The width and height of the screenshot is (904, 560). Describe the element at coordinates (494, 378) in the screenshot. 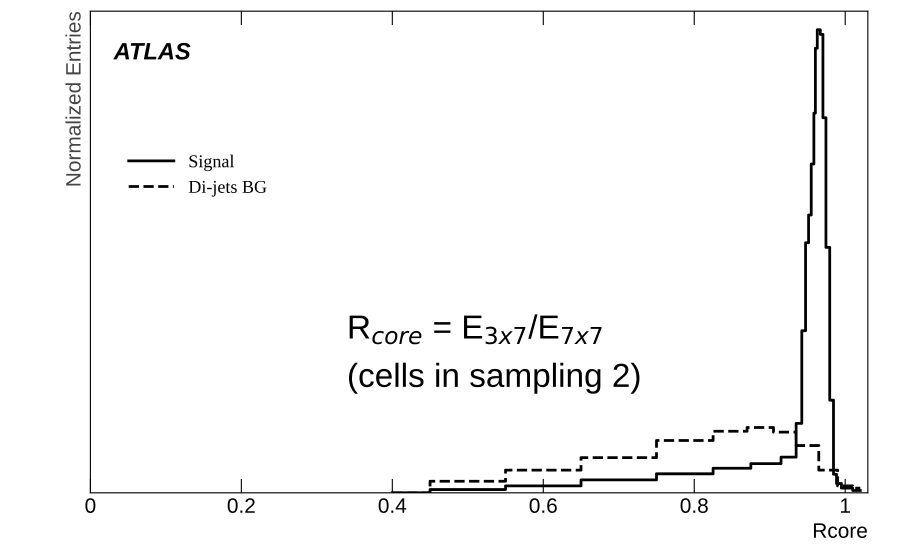

I see `annotation: (cells in sampling 2)` at that location.